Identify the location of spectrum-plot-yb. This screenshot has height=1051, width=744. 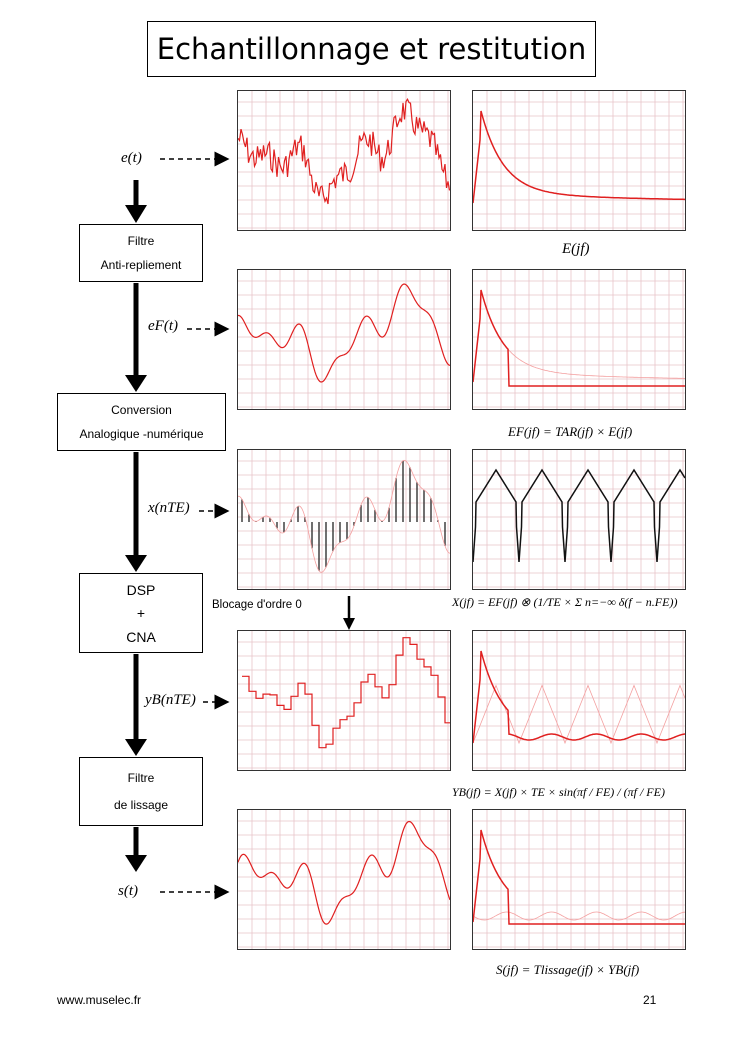
(579, 700).